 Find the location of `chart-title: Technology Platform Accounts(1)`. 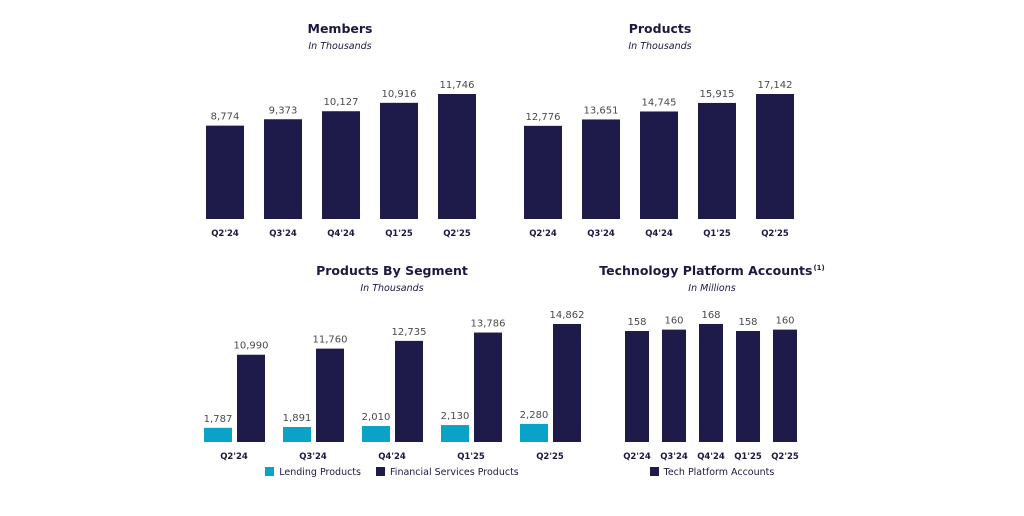

chart-title: Technology Platform Accounts(1) is located at coordinates (712, 270).